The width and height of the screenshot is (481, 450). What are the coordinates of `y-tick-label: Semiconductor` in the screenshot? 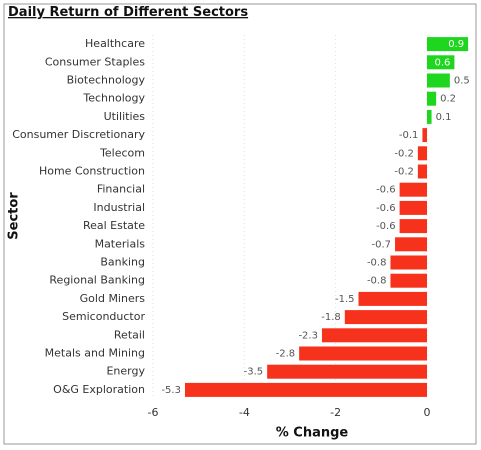 It's located at (103, 316).